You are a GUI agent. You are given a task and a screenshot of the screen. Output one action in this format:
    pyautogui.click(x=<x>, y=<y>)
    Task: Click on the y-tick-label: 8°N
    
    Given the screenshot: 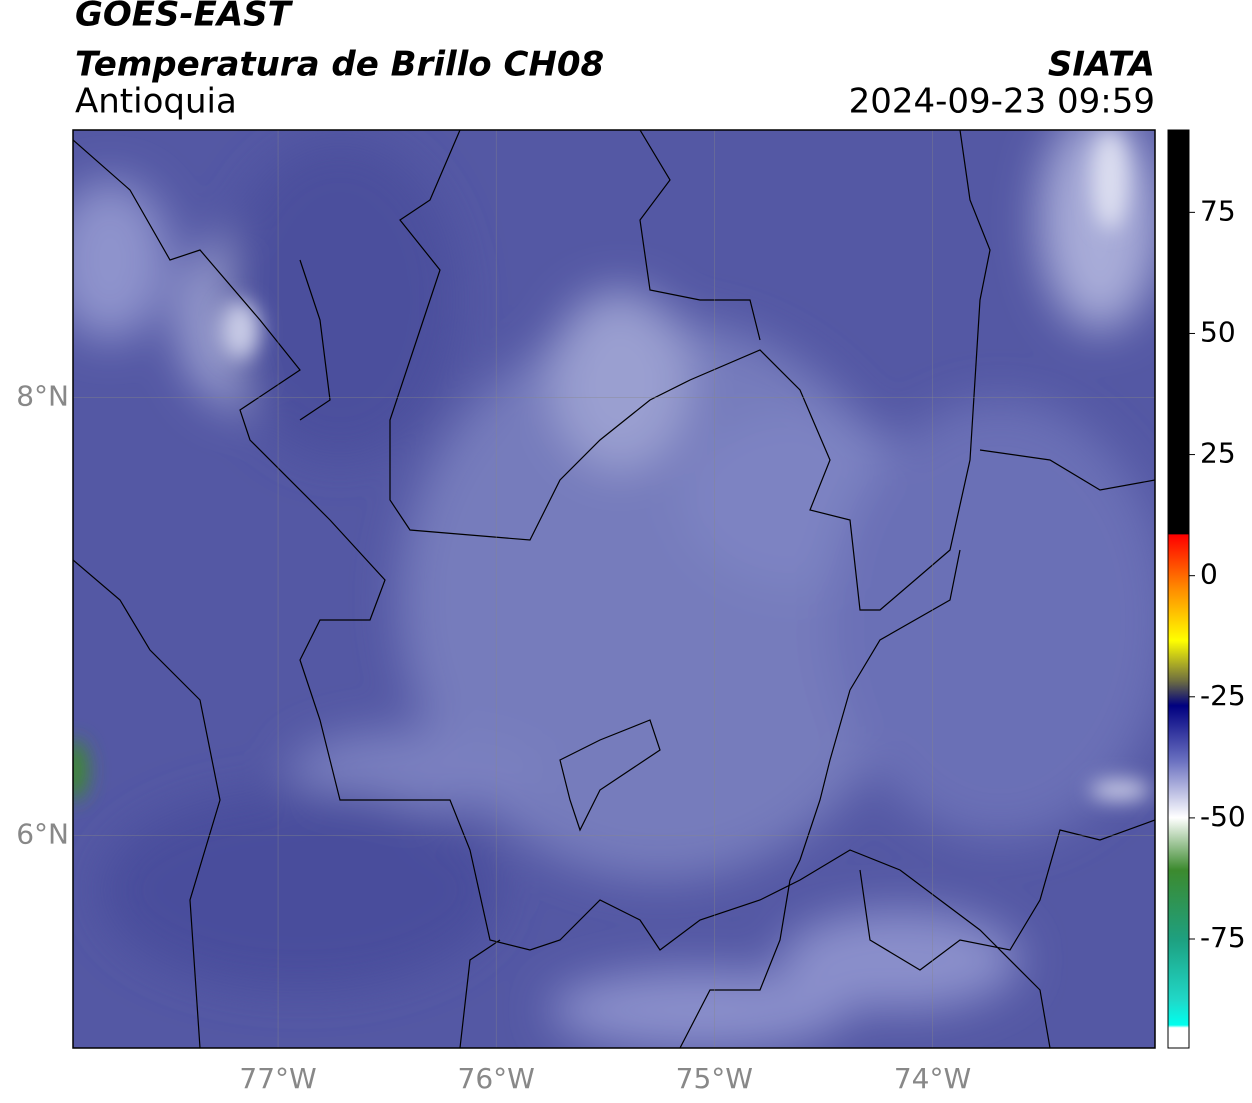 What is the action you would take?
    pyautogui.click(x=42, y=395)
    